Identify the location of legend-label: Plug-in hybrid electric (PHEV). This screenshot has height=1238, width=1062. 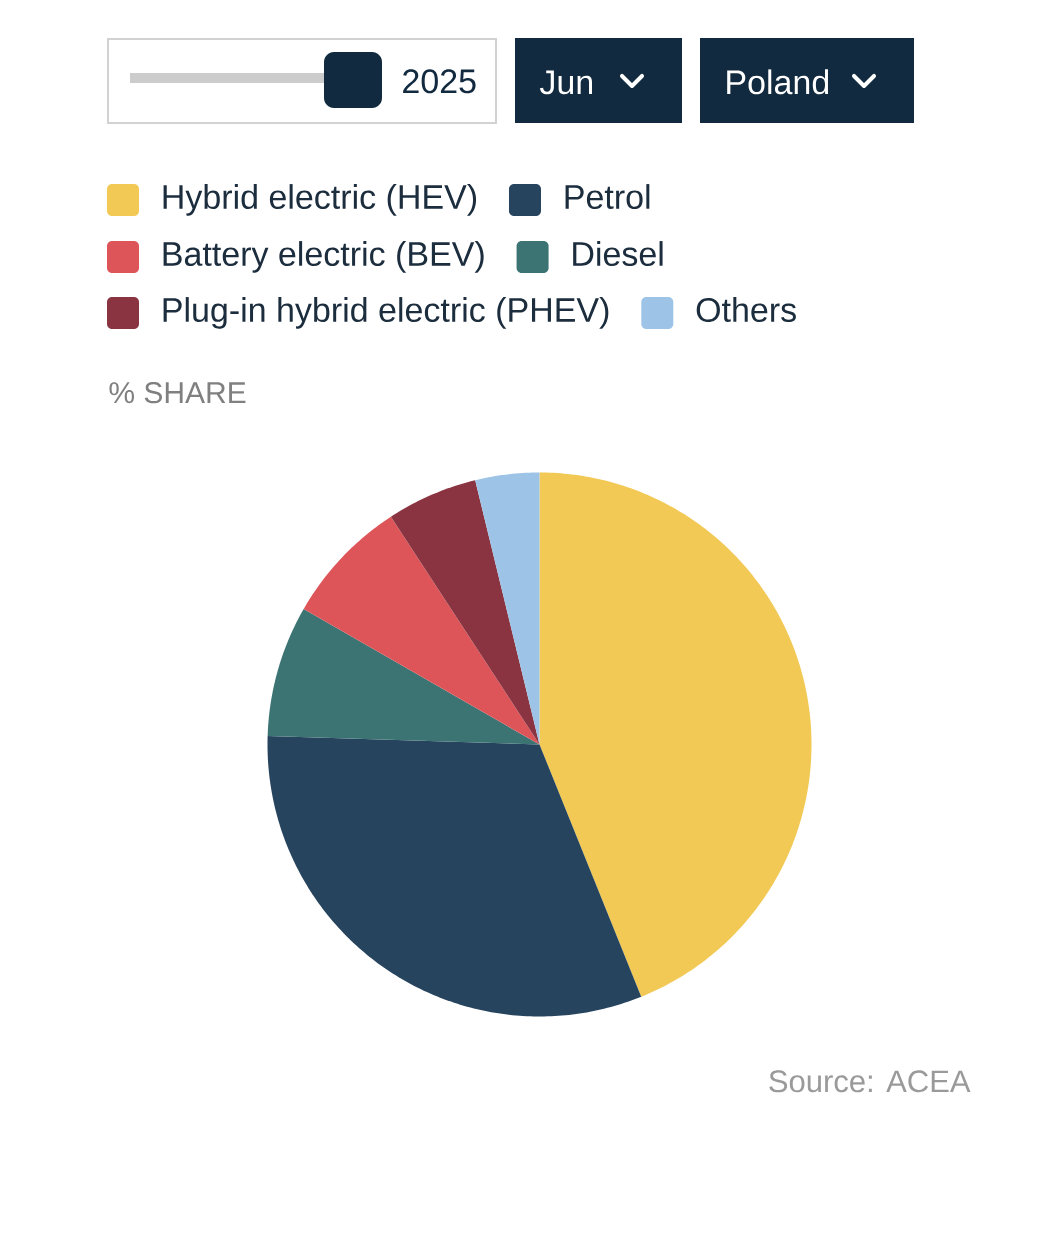
(386, 313).